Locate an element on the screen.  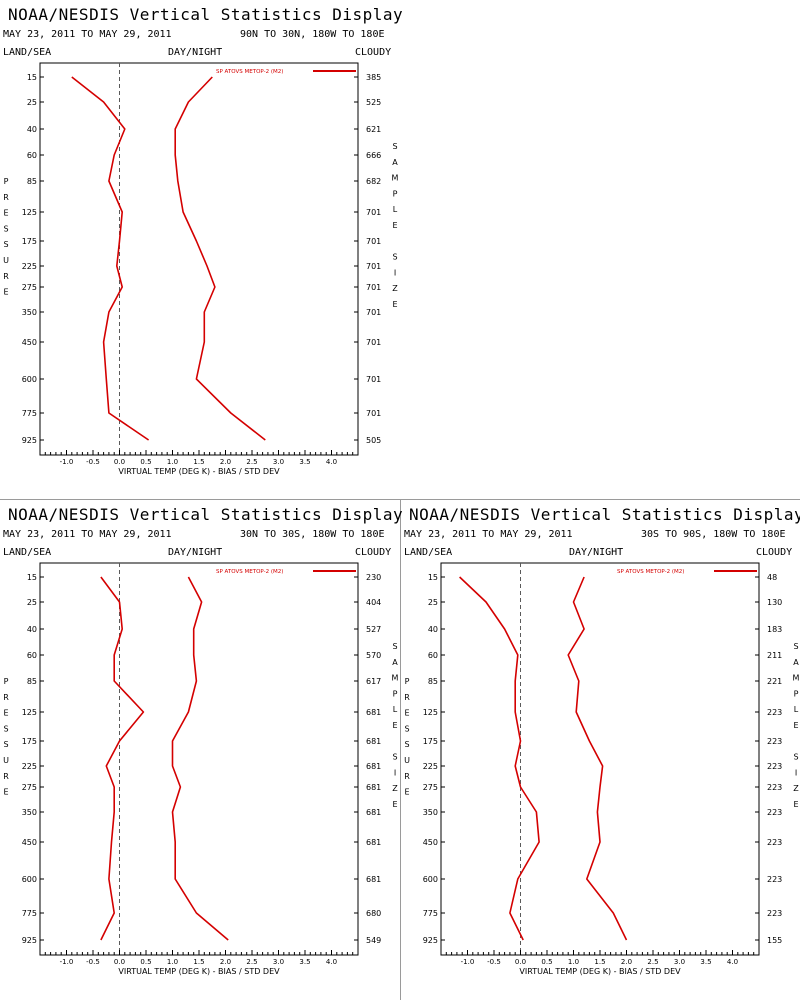
pressure-axis-letter: U is located at coordinates (6, 260).